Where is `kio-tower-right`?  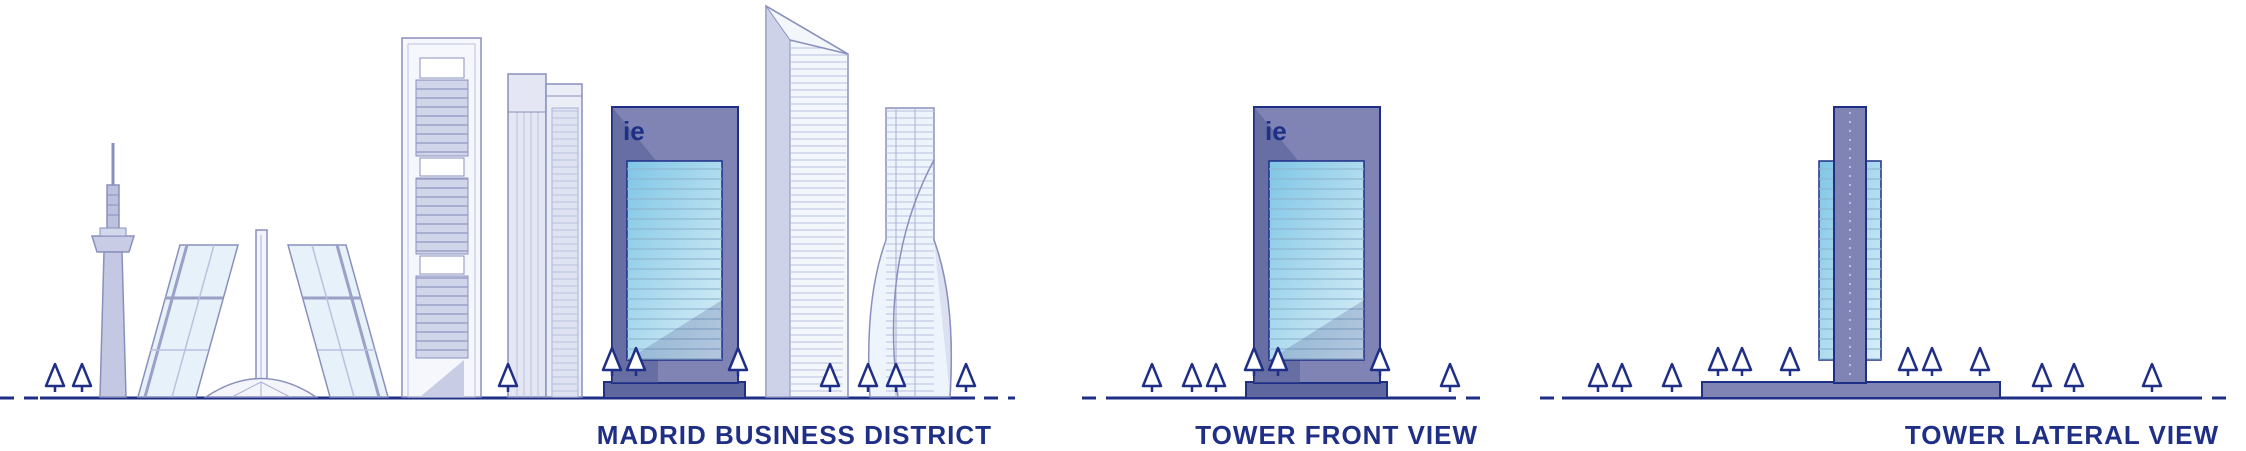
kio-tower-right is located at coordinates (338, 321).